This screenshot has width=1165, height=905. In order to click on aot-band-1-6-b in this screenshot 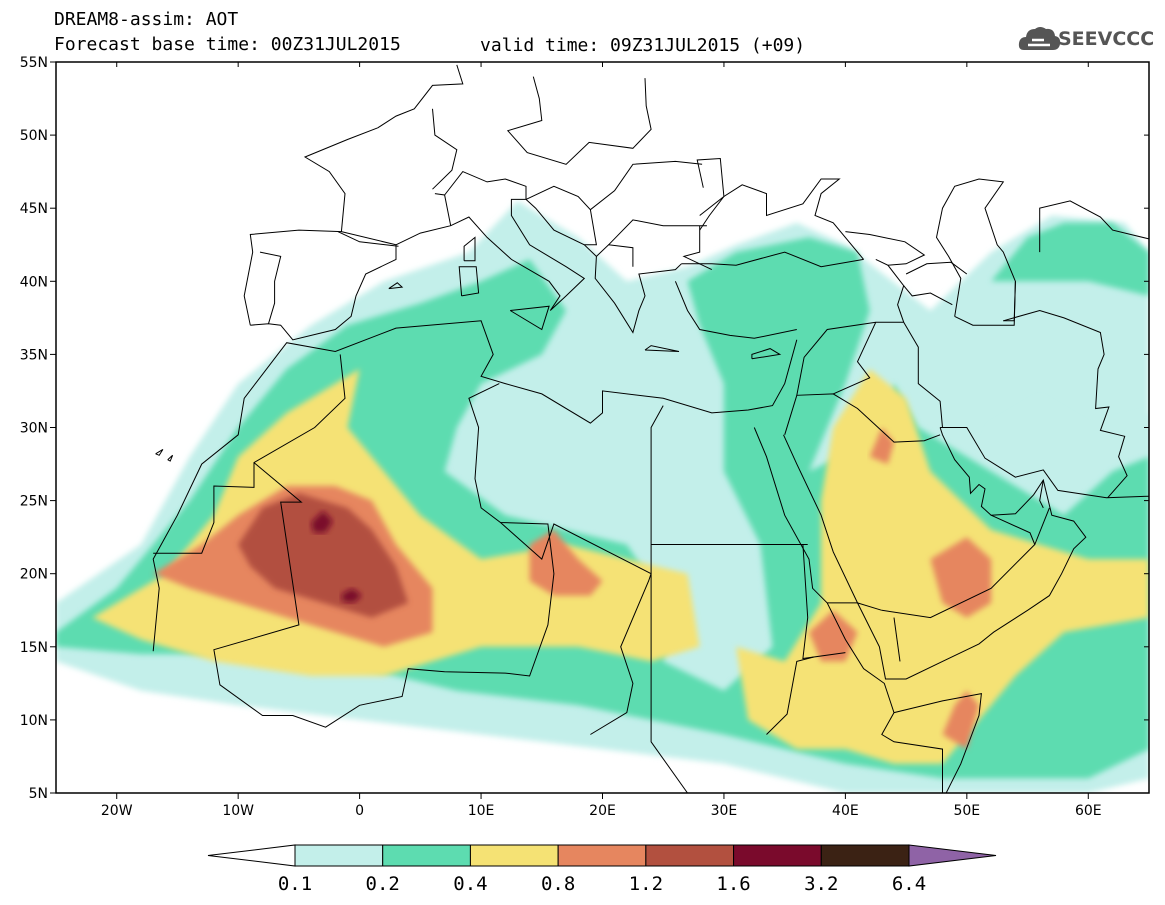, I will do `click(351, 595)`.